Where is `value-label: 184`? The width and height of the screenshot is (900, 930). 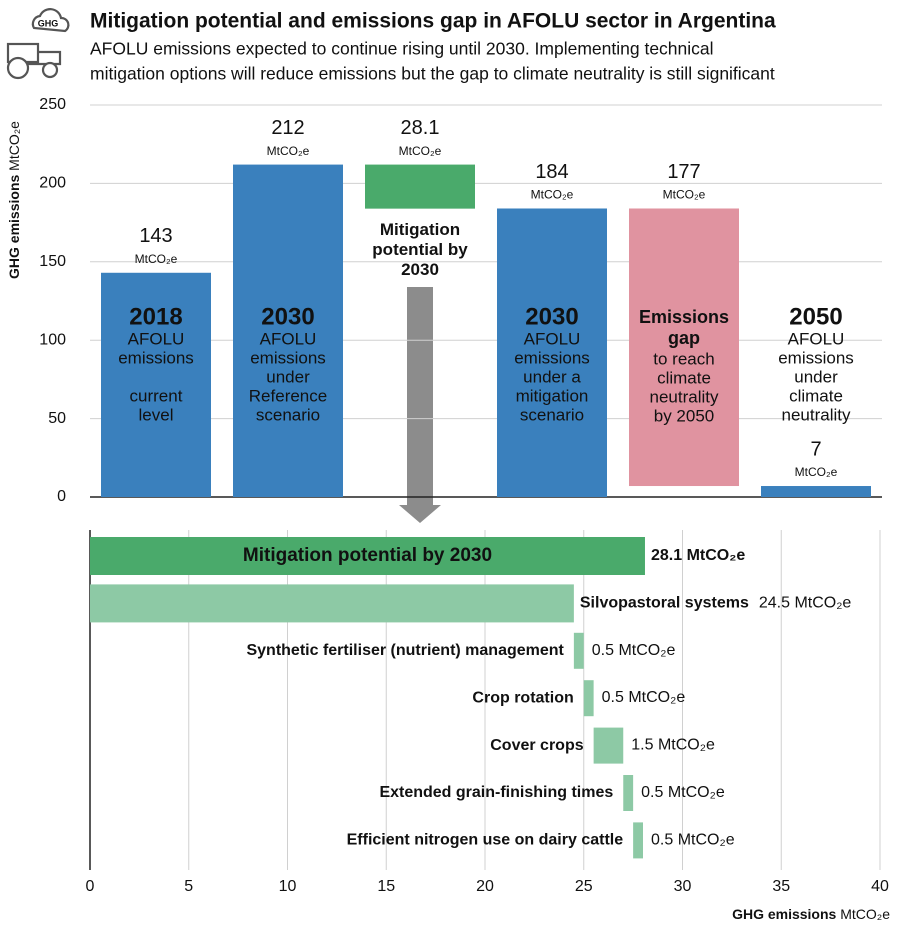 value-label: 184 is located at coordinates (551, 172).